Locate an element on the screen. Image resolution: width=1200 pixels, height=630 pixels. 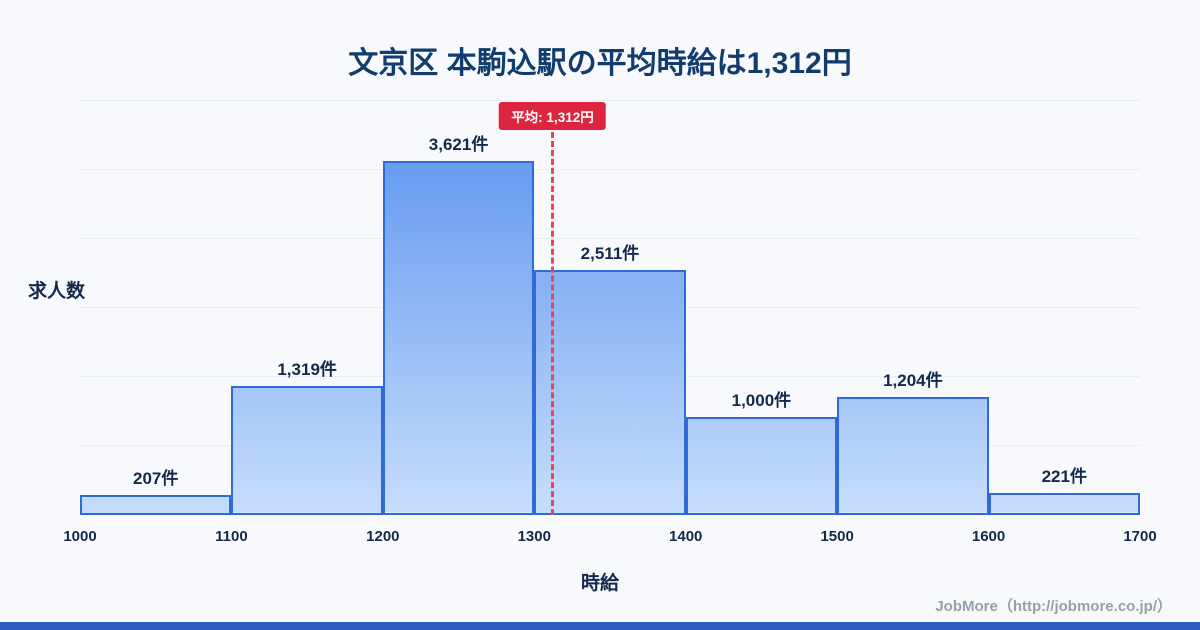
x-axis-tick-label: 1100 is located at coordinates (231, 536).